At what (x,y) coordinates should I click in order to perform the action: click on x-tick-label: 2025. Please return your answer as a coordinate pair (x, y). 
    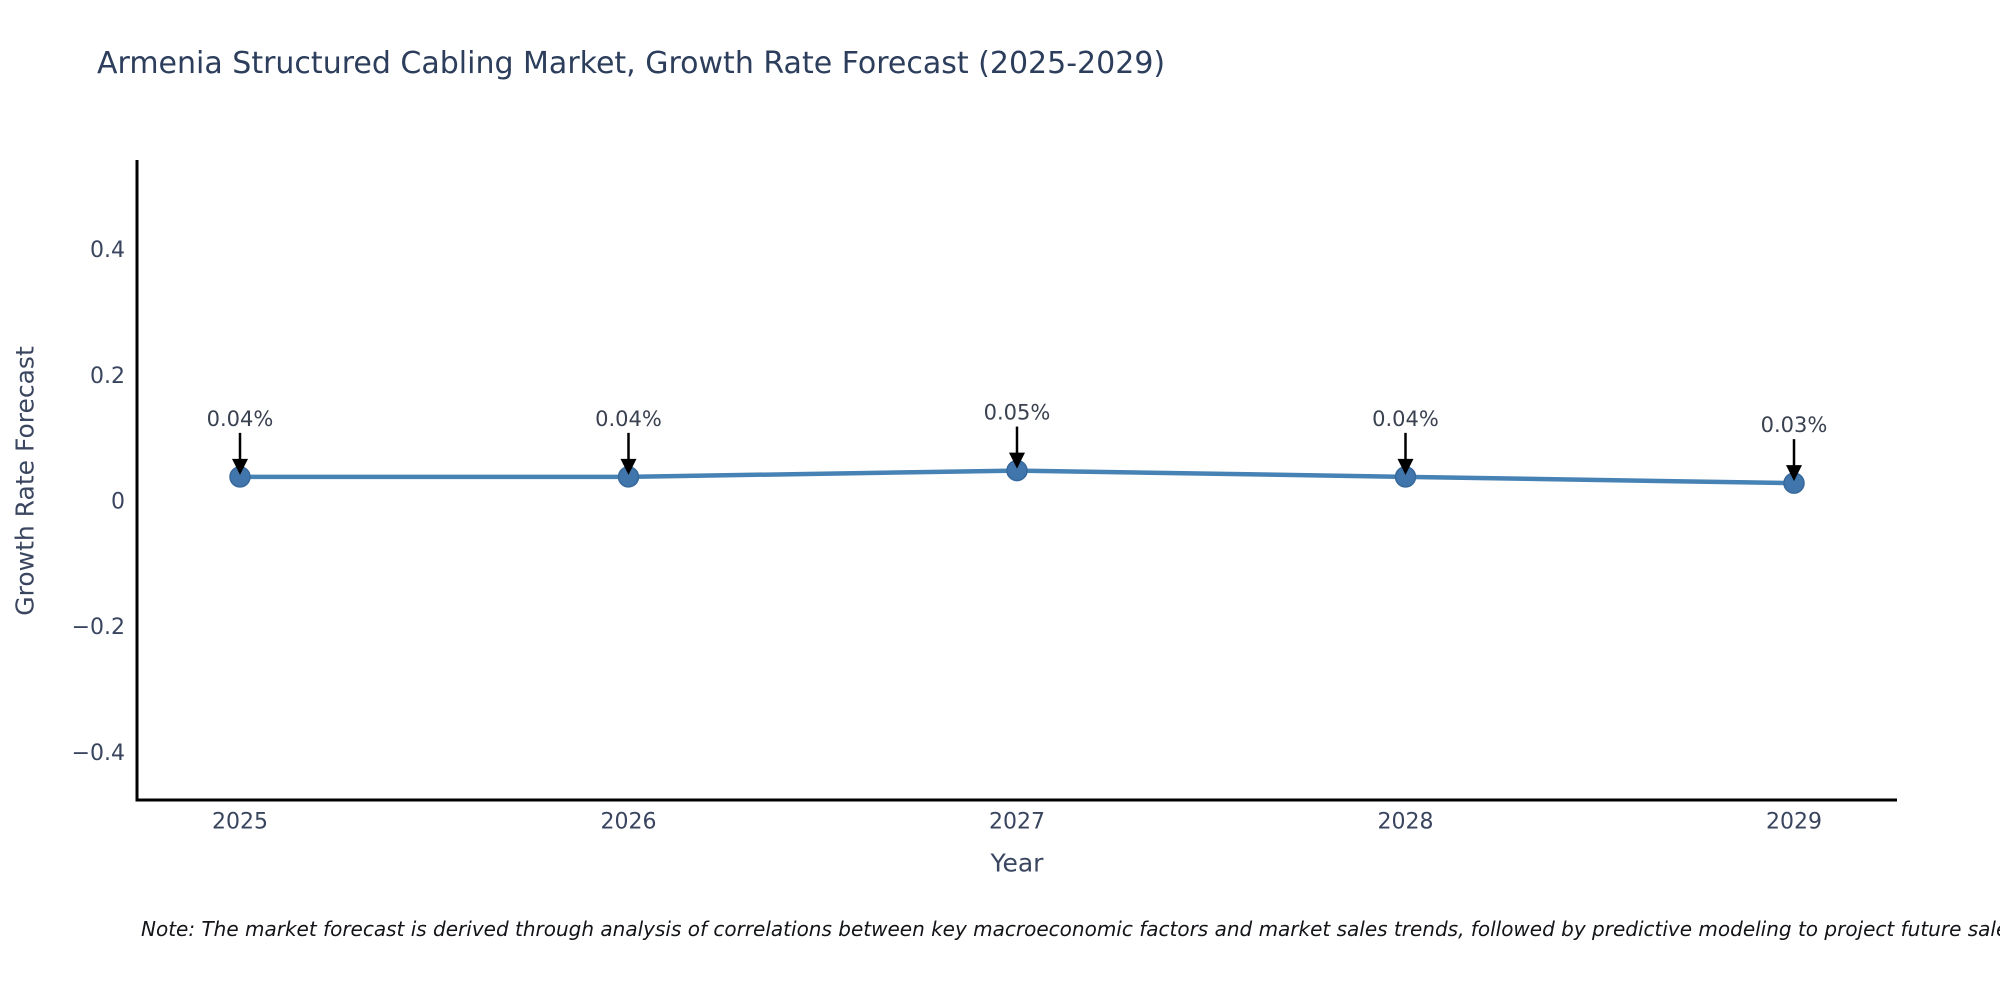
    Looking at the image, I should click on (240, 822).